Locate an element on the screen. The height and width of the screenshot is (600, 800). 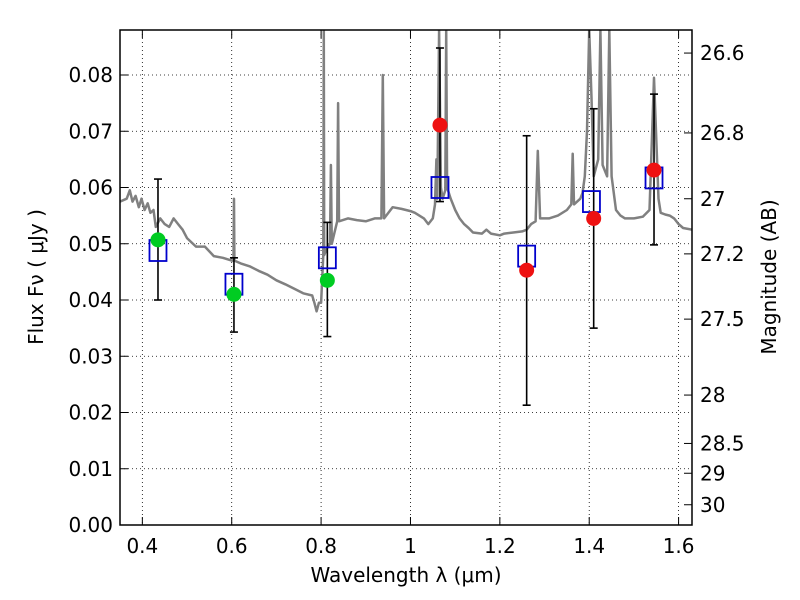
y2-tick-label: 26.6 is located at coordinates (722, 53).